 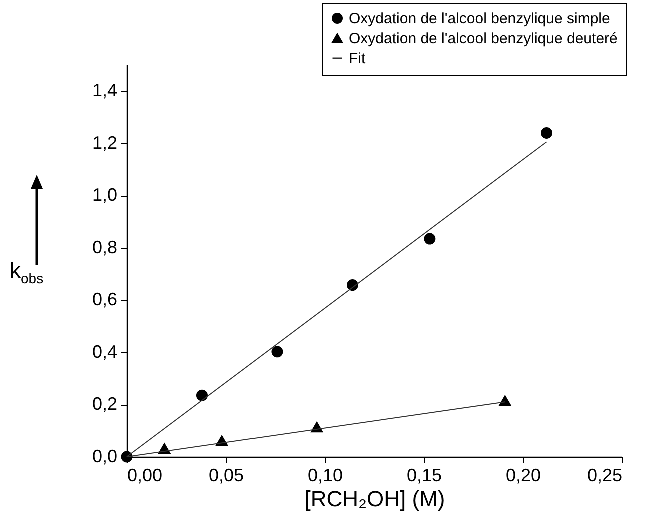 What do you see at coordinates (105, 90) in the screenshot?
I see `y-tick-label: 1,4` at bounding box center [105, 90].